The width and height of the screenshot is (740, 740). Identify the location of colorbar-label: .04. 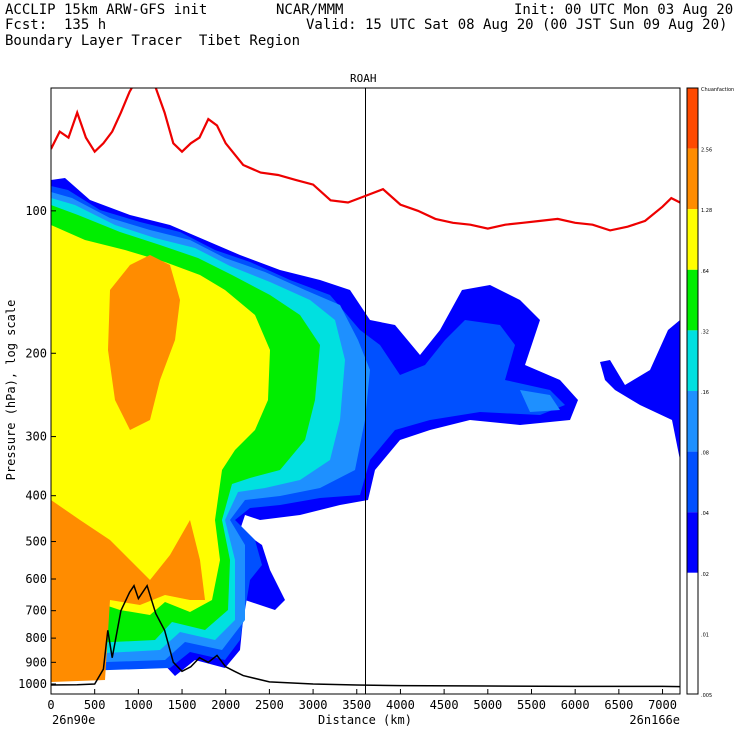
(705, 514).